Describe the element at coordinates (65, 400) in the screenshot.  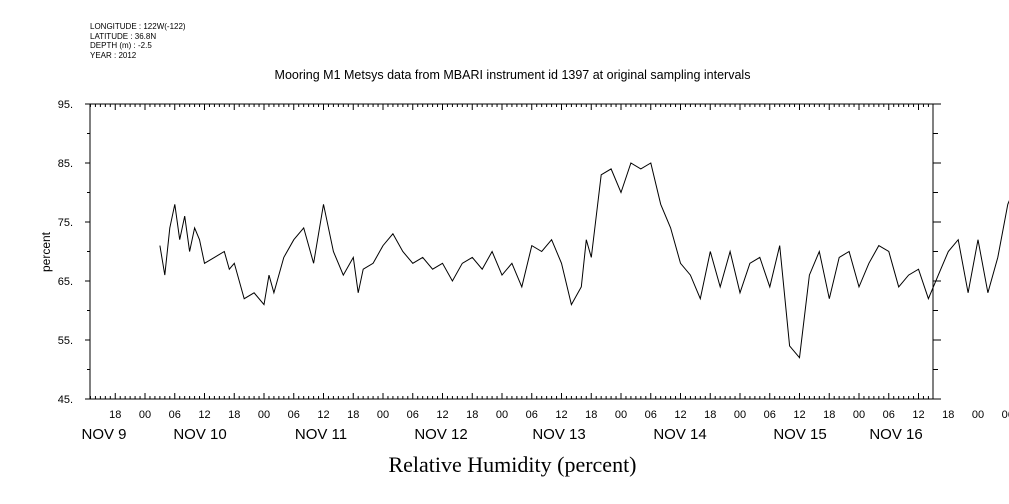
I see `y-tick-label: 45.` at that location.